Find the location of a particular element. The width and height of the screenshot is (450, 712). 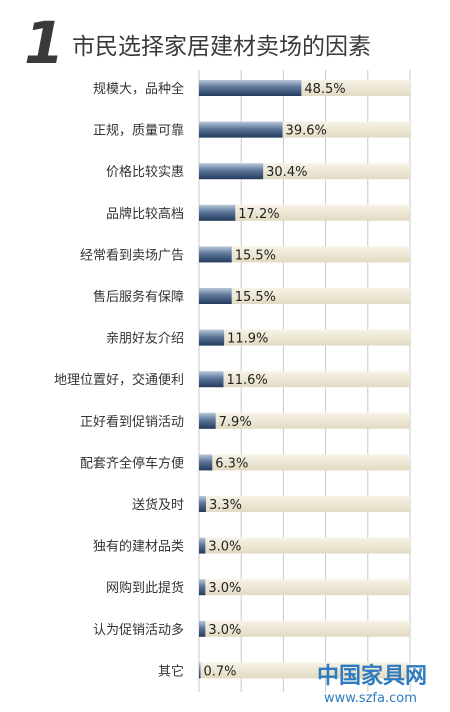

watermark-url: www.szfa.com is located at coordinates (370, 698).